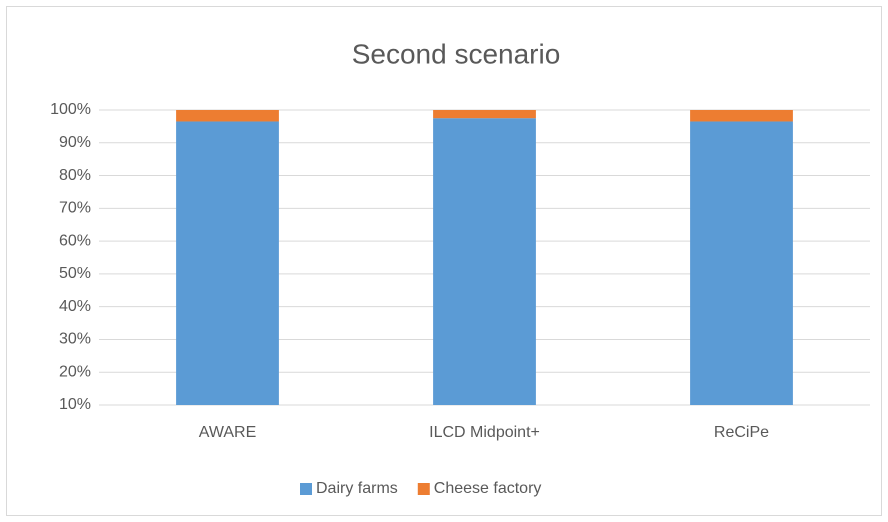  I want to click on x-tick-label: ILCD Midpoint+, so click(484, 432).